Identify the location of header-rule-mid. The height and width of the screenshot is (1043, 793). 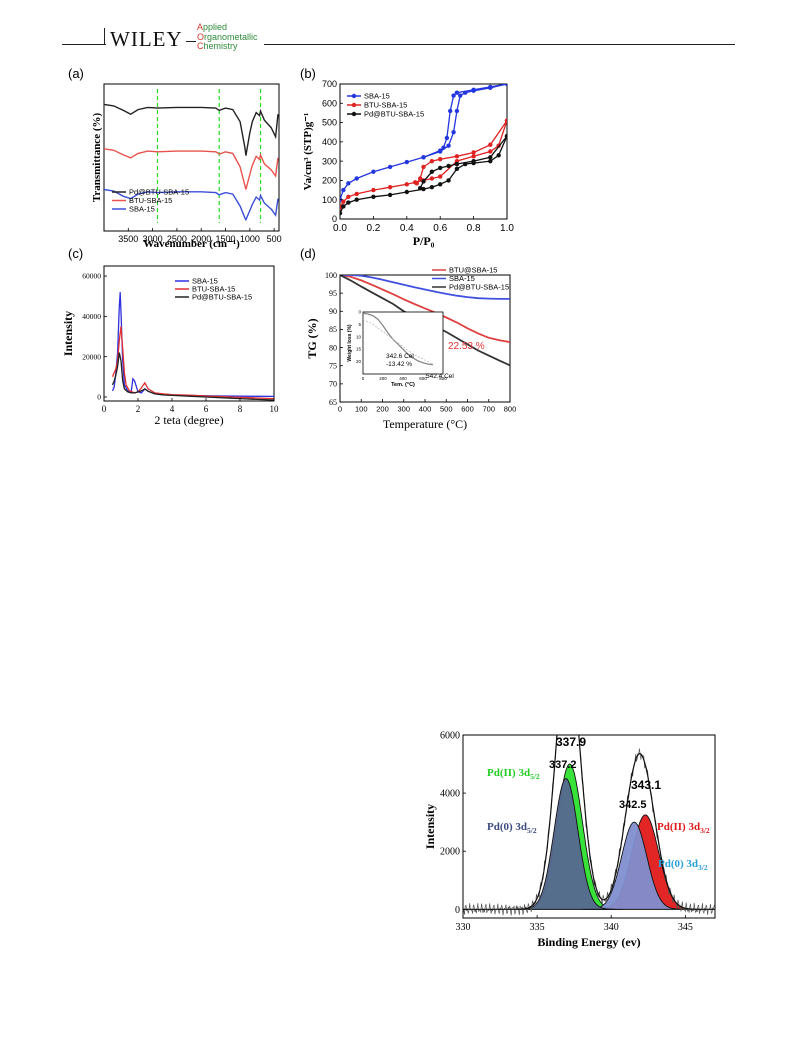
(191, 42).